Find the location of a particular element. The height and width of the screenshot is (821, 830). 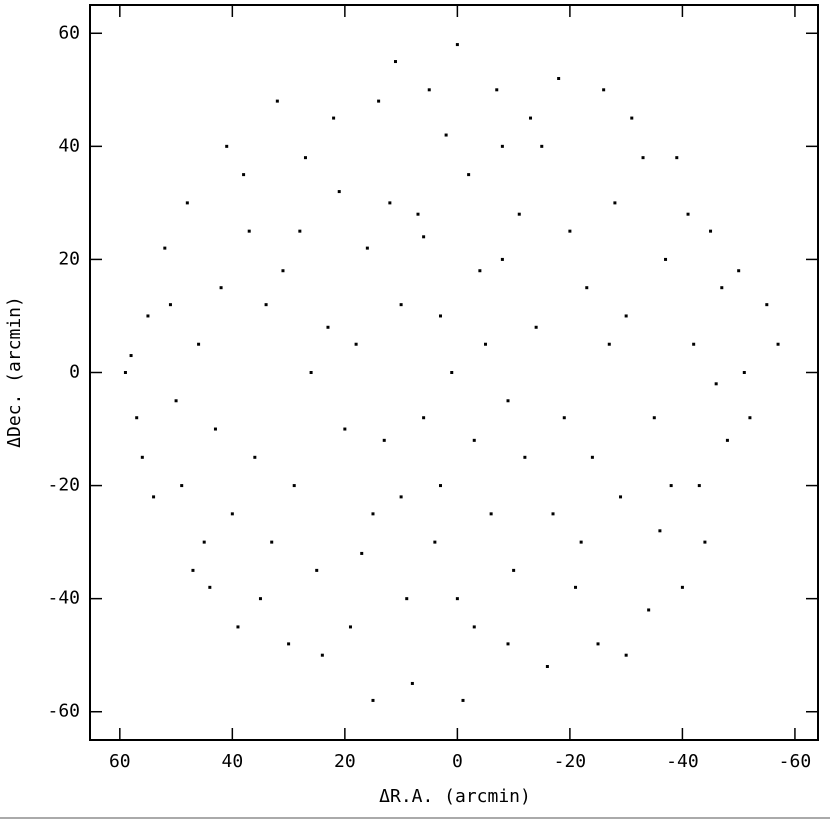

x-tick-label: 40 is located at coordinates (232, 761).